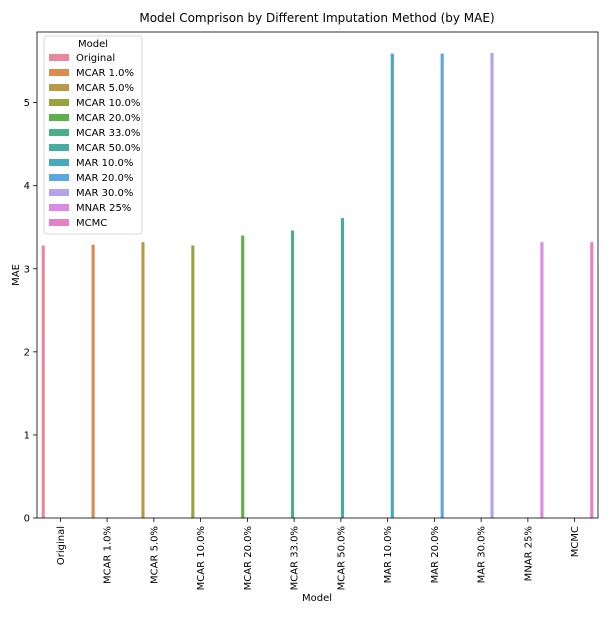 Image resolution: width=614 pixels, height=617 pixels. What do you see at coordinates (295, 558) in the screenshot?
I see `x-tick-label: MCAR 33.0%` at bounding box center [295, 558].